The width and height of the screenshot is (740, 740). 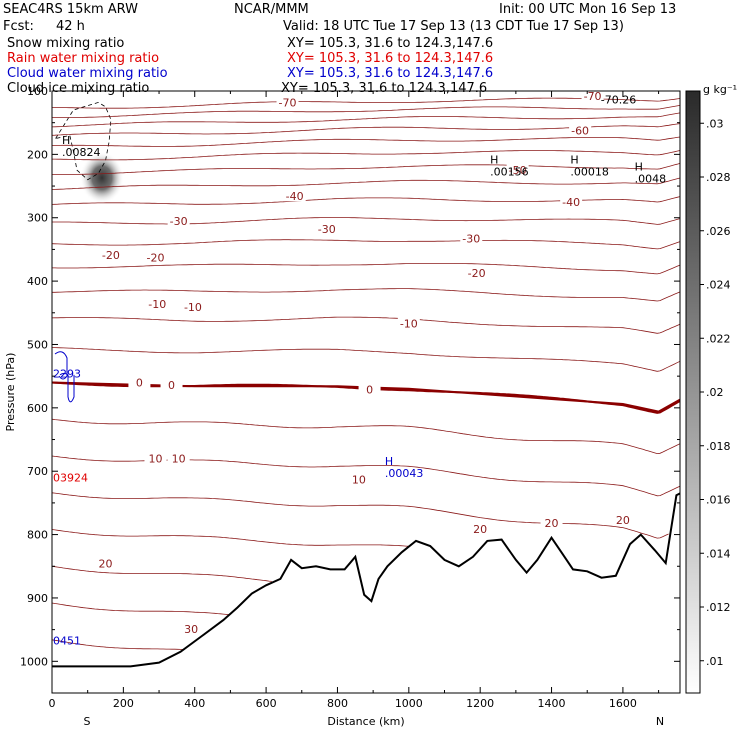 I want to click on max-marker-label-1: H, so click(x=494, y=160).